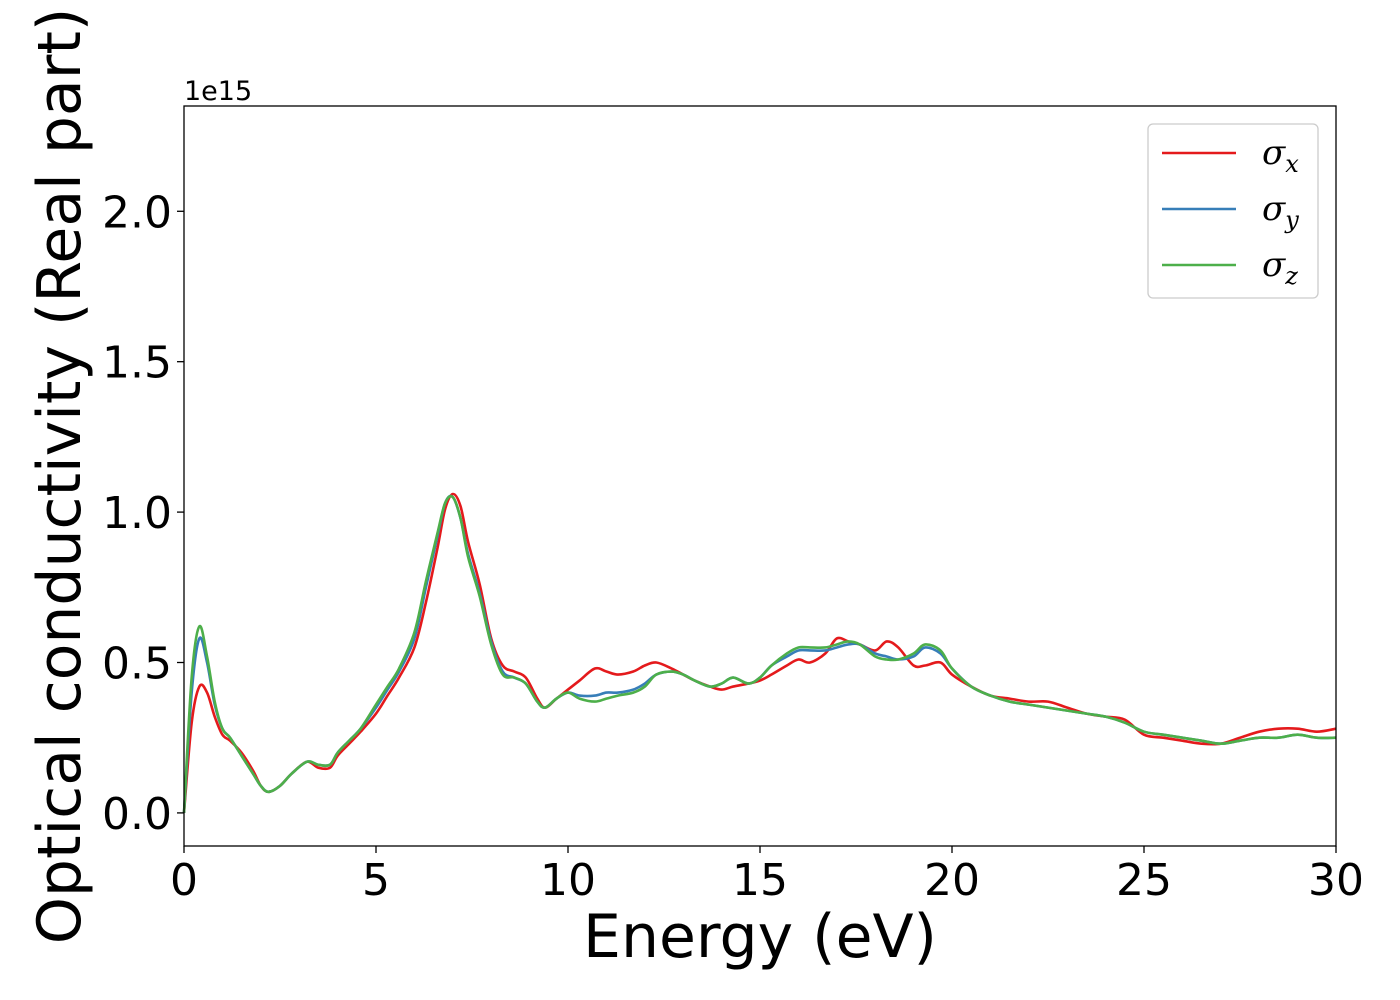 The height and width of the screenshot is (1000, 1400). What do you see at coordinates (137, 814) in the screenshot?
I see `y-tick-label: 0.0` at bounding box center [137, 814].